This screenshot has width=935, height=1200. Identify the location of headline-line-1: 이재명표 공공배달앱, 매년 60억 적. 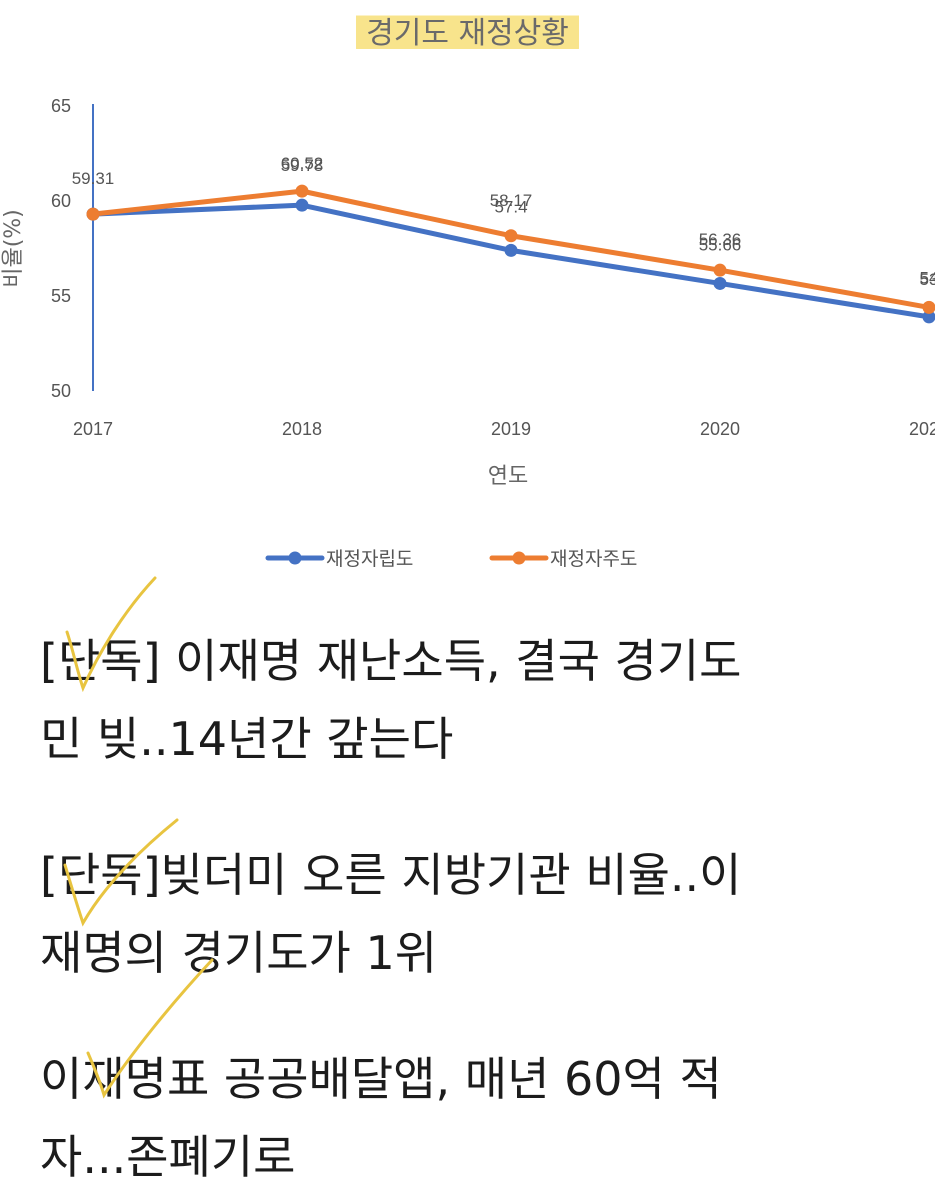
(381, 1079).